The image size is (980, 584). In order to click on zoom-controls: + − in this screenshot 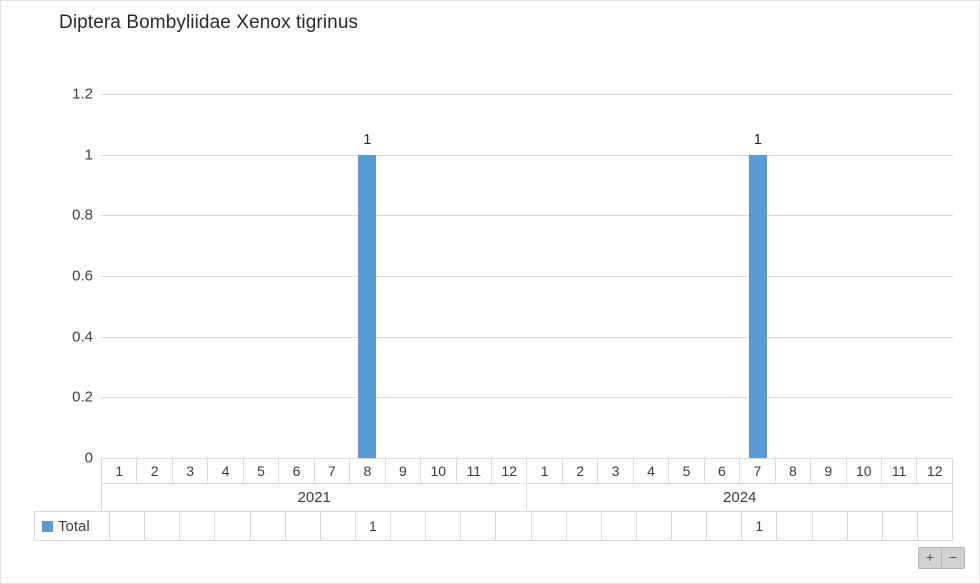, I will do `click(941, 558)`.